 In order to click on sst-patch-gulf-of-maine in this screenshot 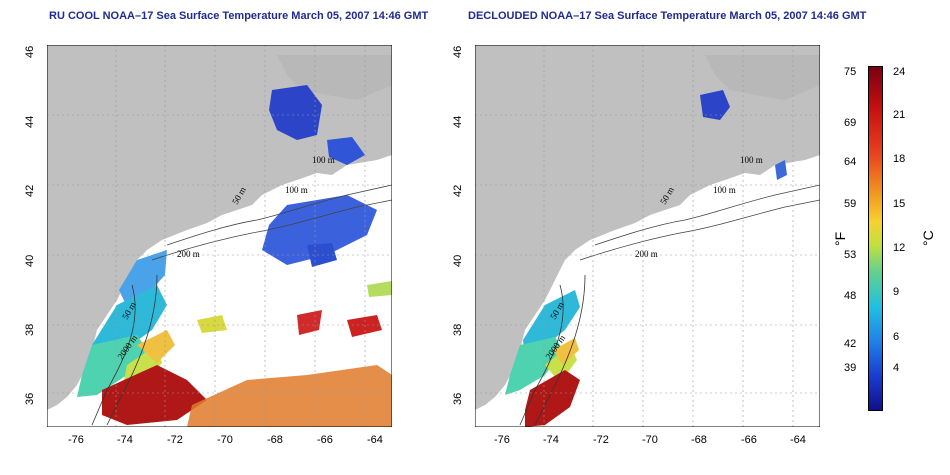, I will do `click(295, 112)`.